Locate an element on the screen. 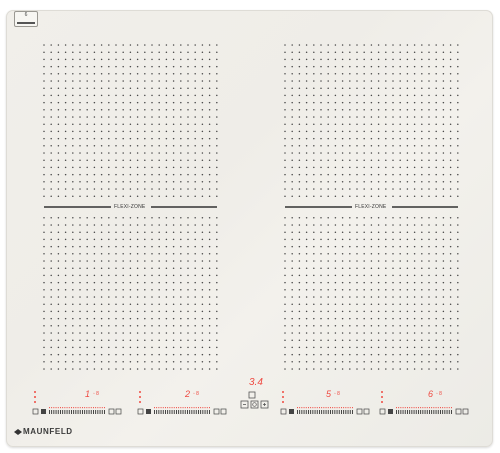 The height and width of the screenshot is (453, 500). zone-5-controls is located at coordinates (325, 403).